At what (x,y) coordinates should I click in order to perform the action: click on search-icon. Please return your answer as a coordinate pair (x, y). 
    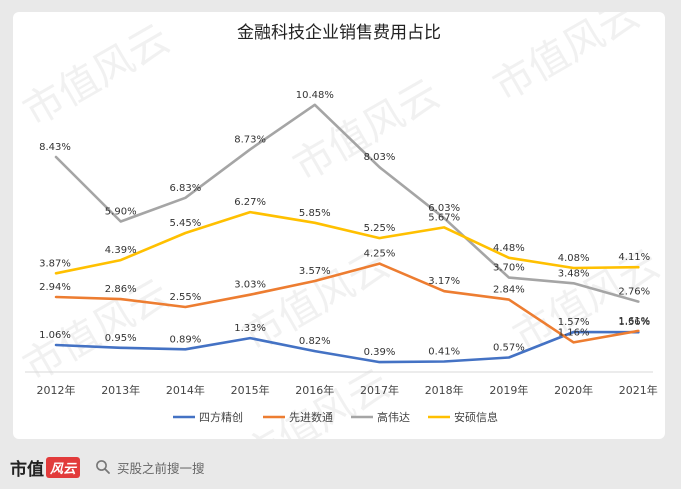
    Looking at the image, I should click on (103, 467).